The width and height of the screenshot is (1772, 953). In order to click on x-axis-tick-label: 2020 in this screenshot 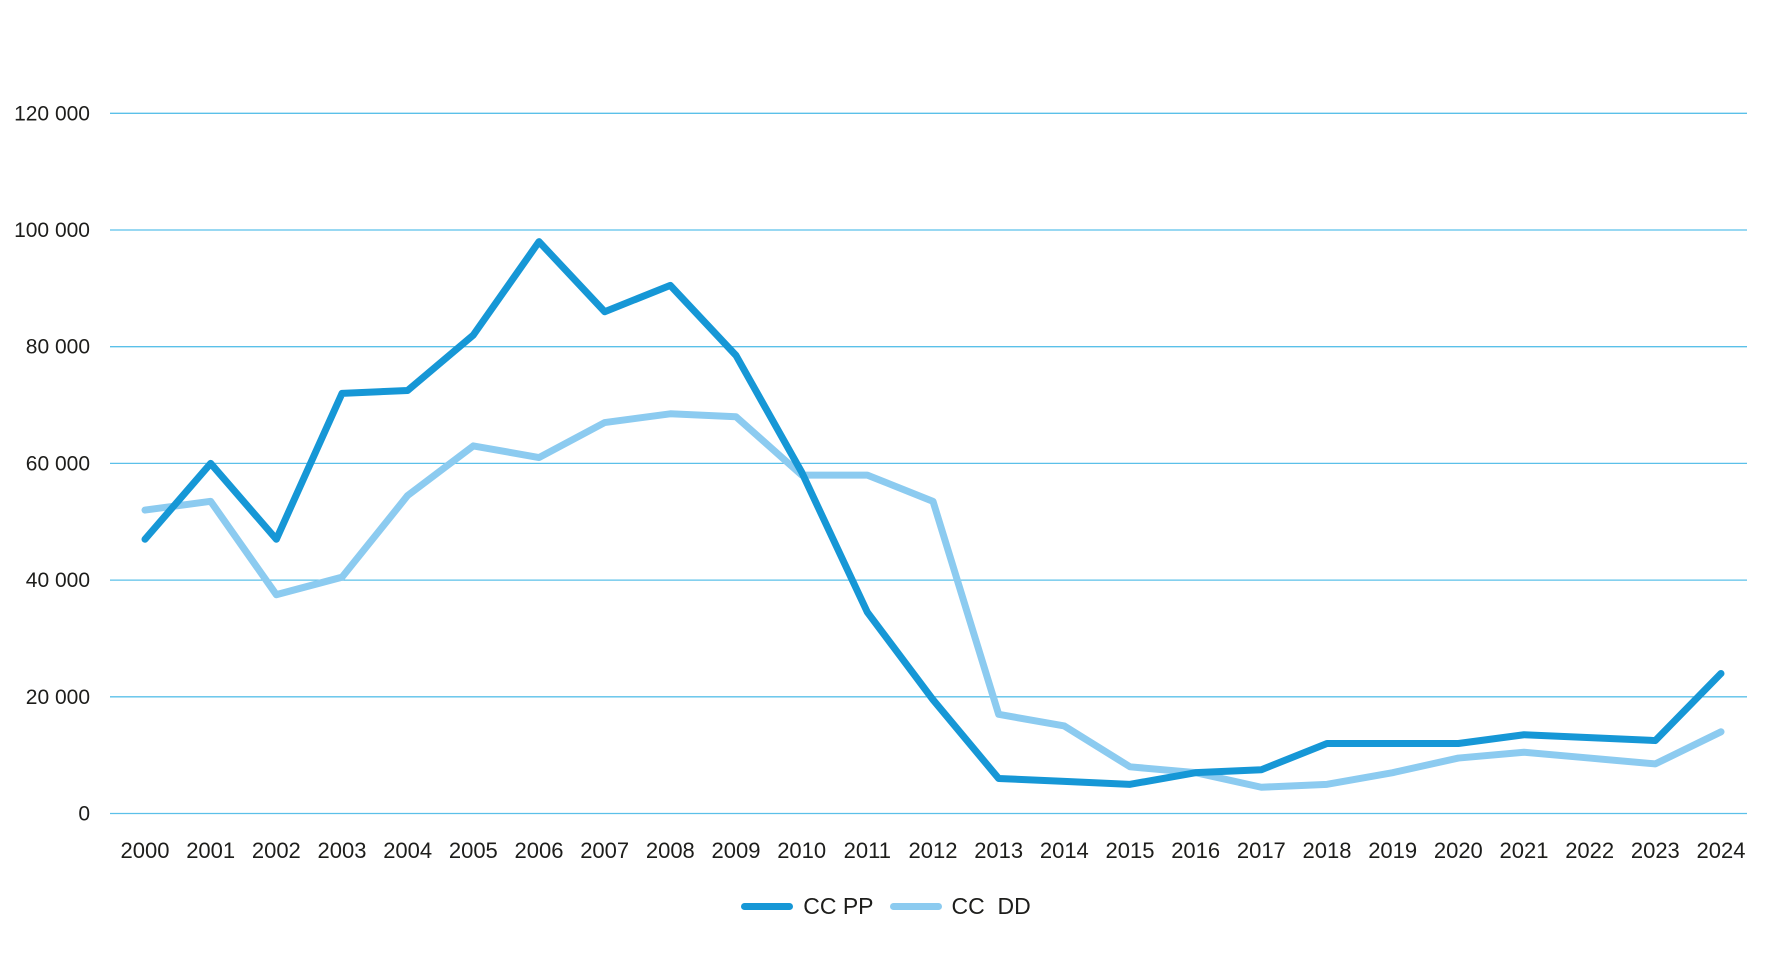, I will do `click(1458, 850)`.